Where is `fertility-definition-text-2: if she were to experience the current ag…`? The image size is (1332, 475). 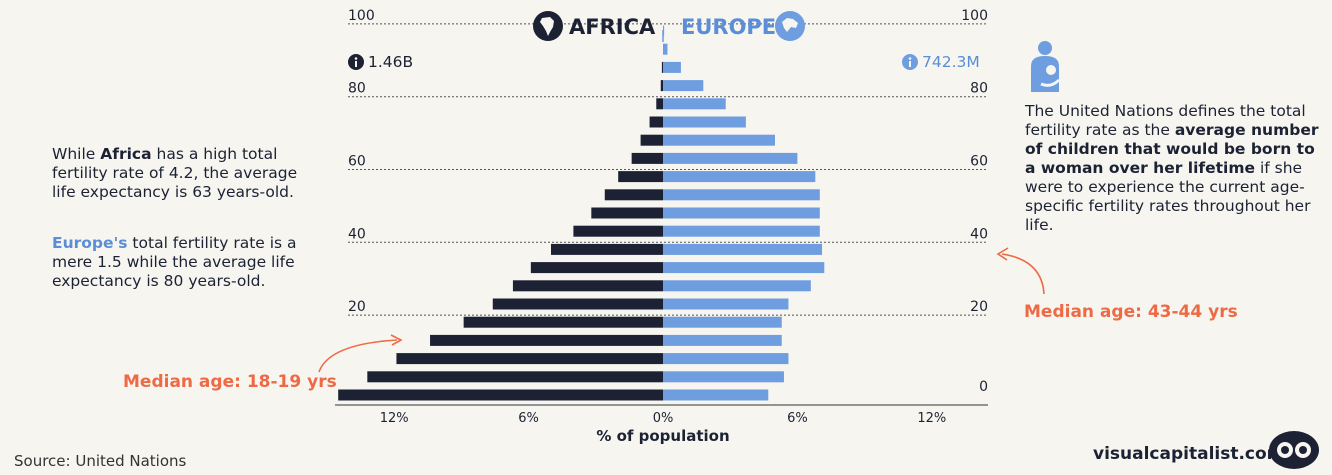 fertility-definition-text-2: if she were to experience the current ag… is located at coordinates (1168, 196).